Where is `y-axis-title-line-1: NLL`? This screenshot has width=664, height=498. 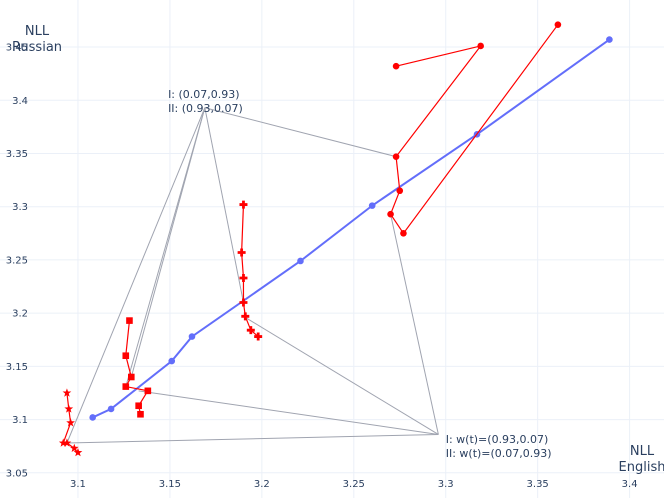 y-axis-title-line-1: NLL is located at coordinates (37, 31).